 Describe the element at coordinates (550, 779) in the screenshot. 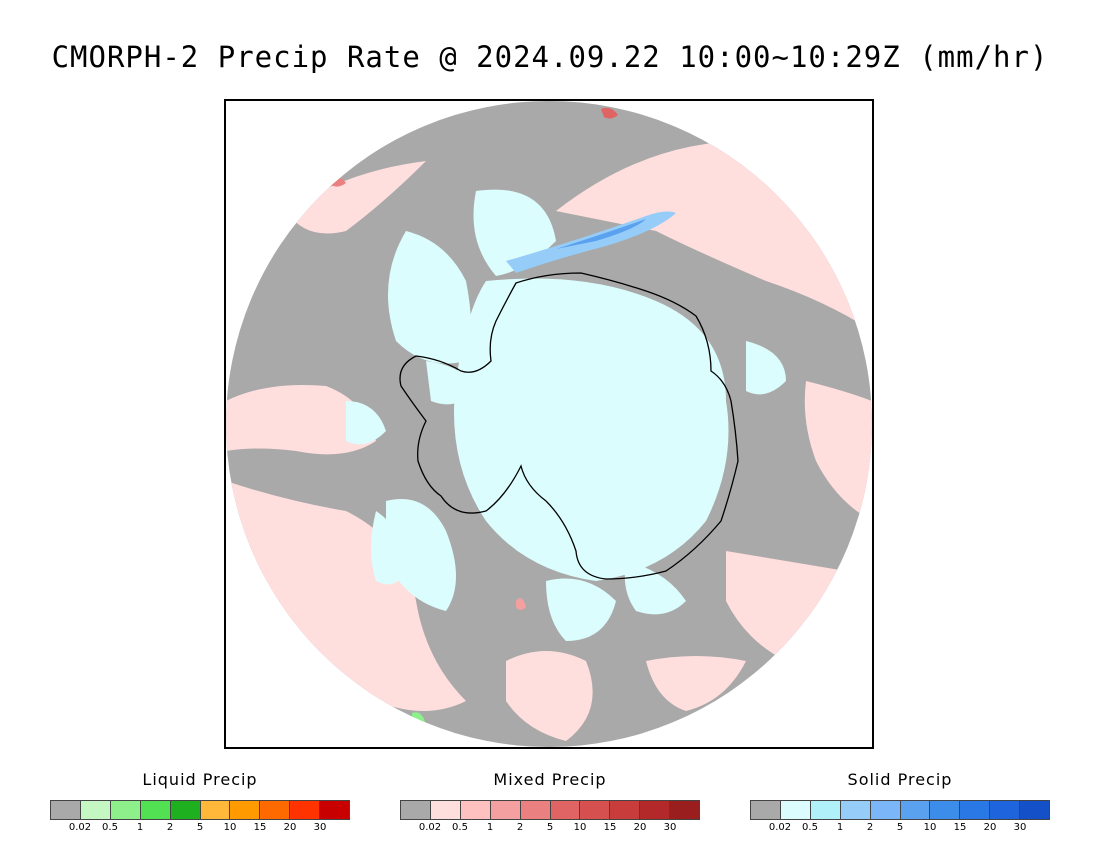

I see `legend-title: Mixed Precip` at that location.